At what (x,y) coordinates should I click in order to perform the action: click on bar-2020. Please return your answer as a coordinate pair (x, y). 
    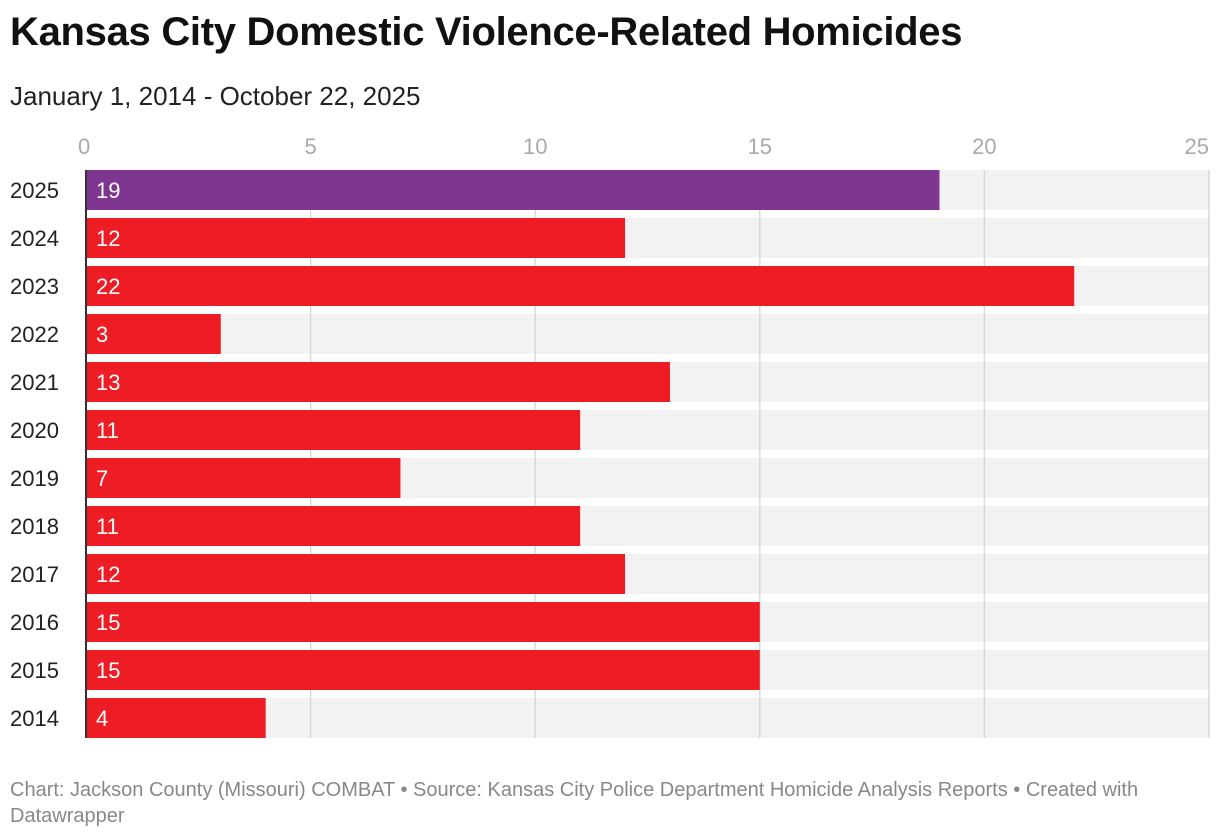
    Looking at the image, I should click on (333, 430).